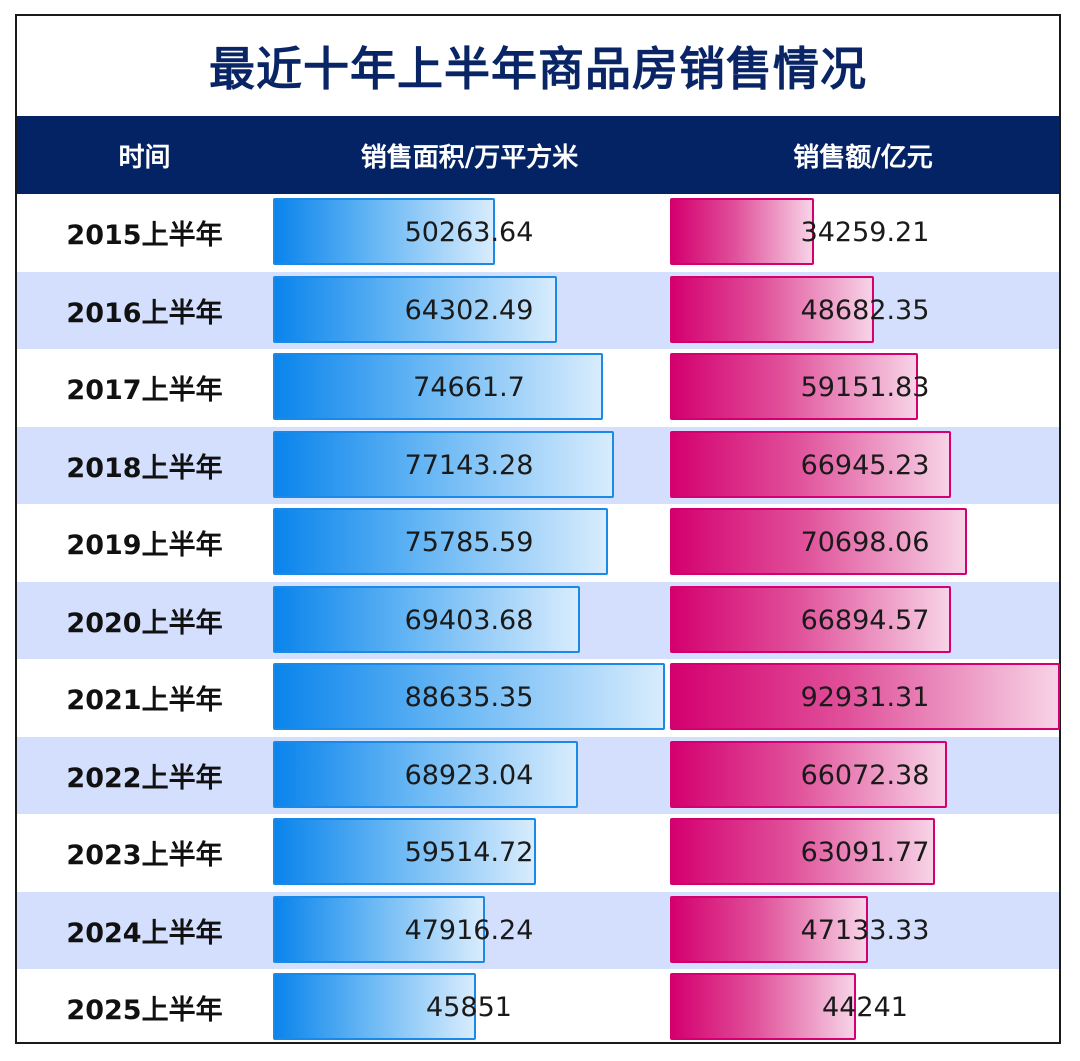  I want to click on sales-value-label: 48682.35, so click(865, 310).